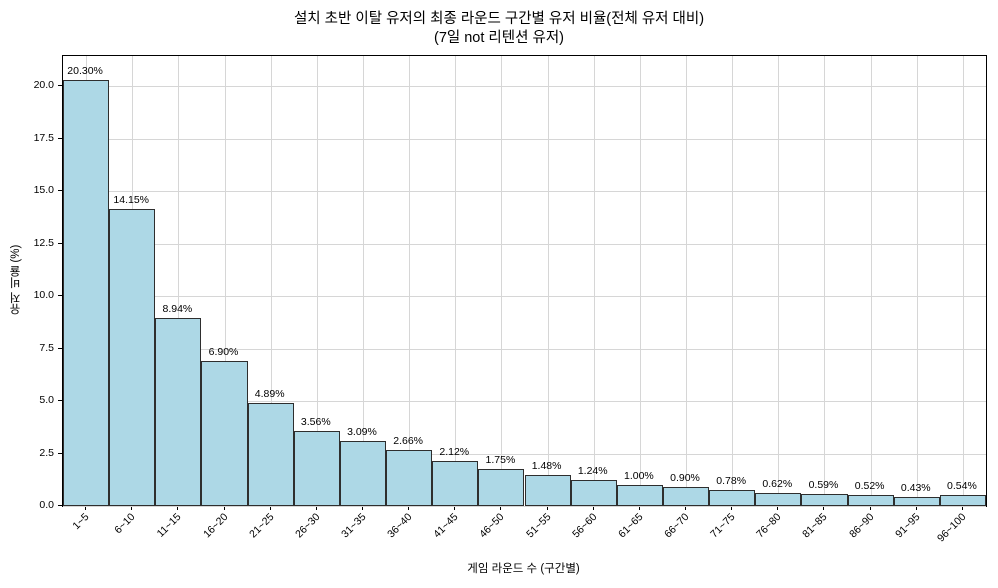 The width and height of the screenshot is (998, 588). I want to click on y-tick-label: 12.5, so click(43, 242).